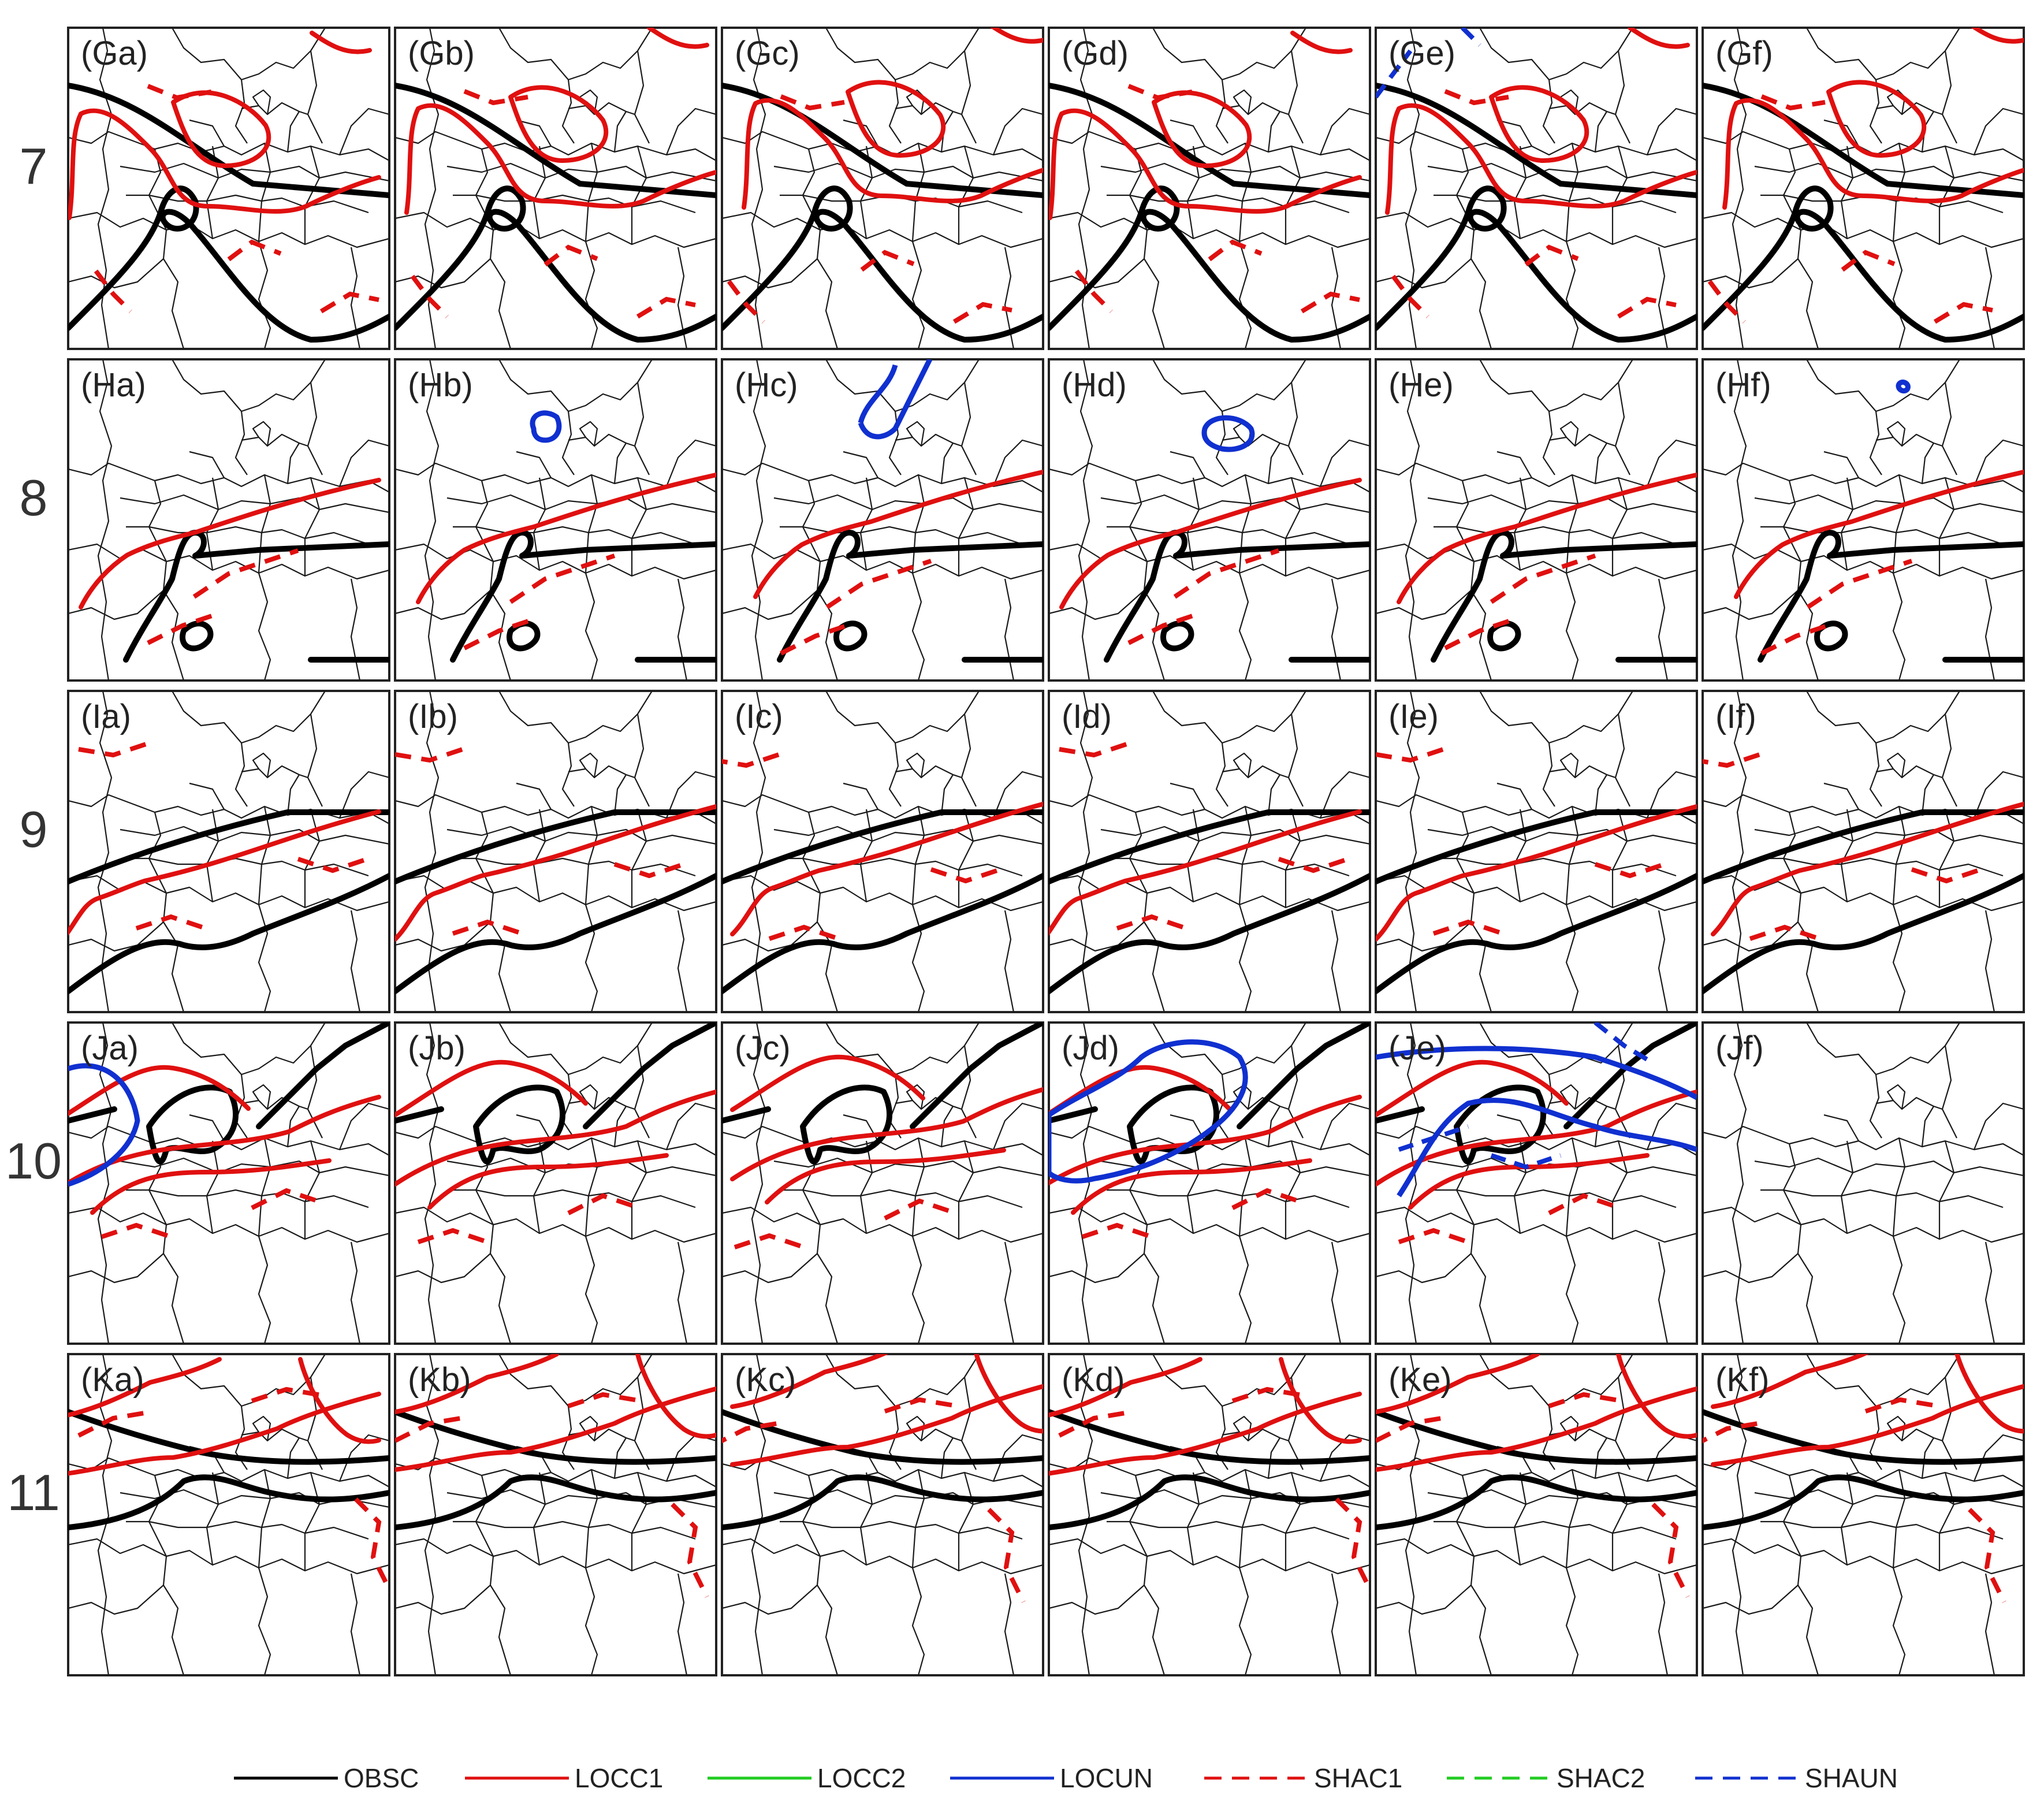  What do you see at coordinates (759, 716) in the screenshot?
I see `panel-label: (Ic)` at bounding box center [759, 716].